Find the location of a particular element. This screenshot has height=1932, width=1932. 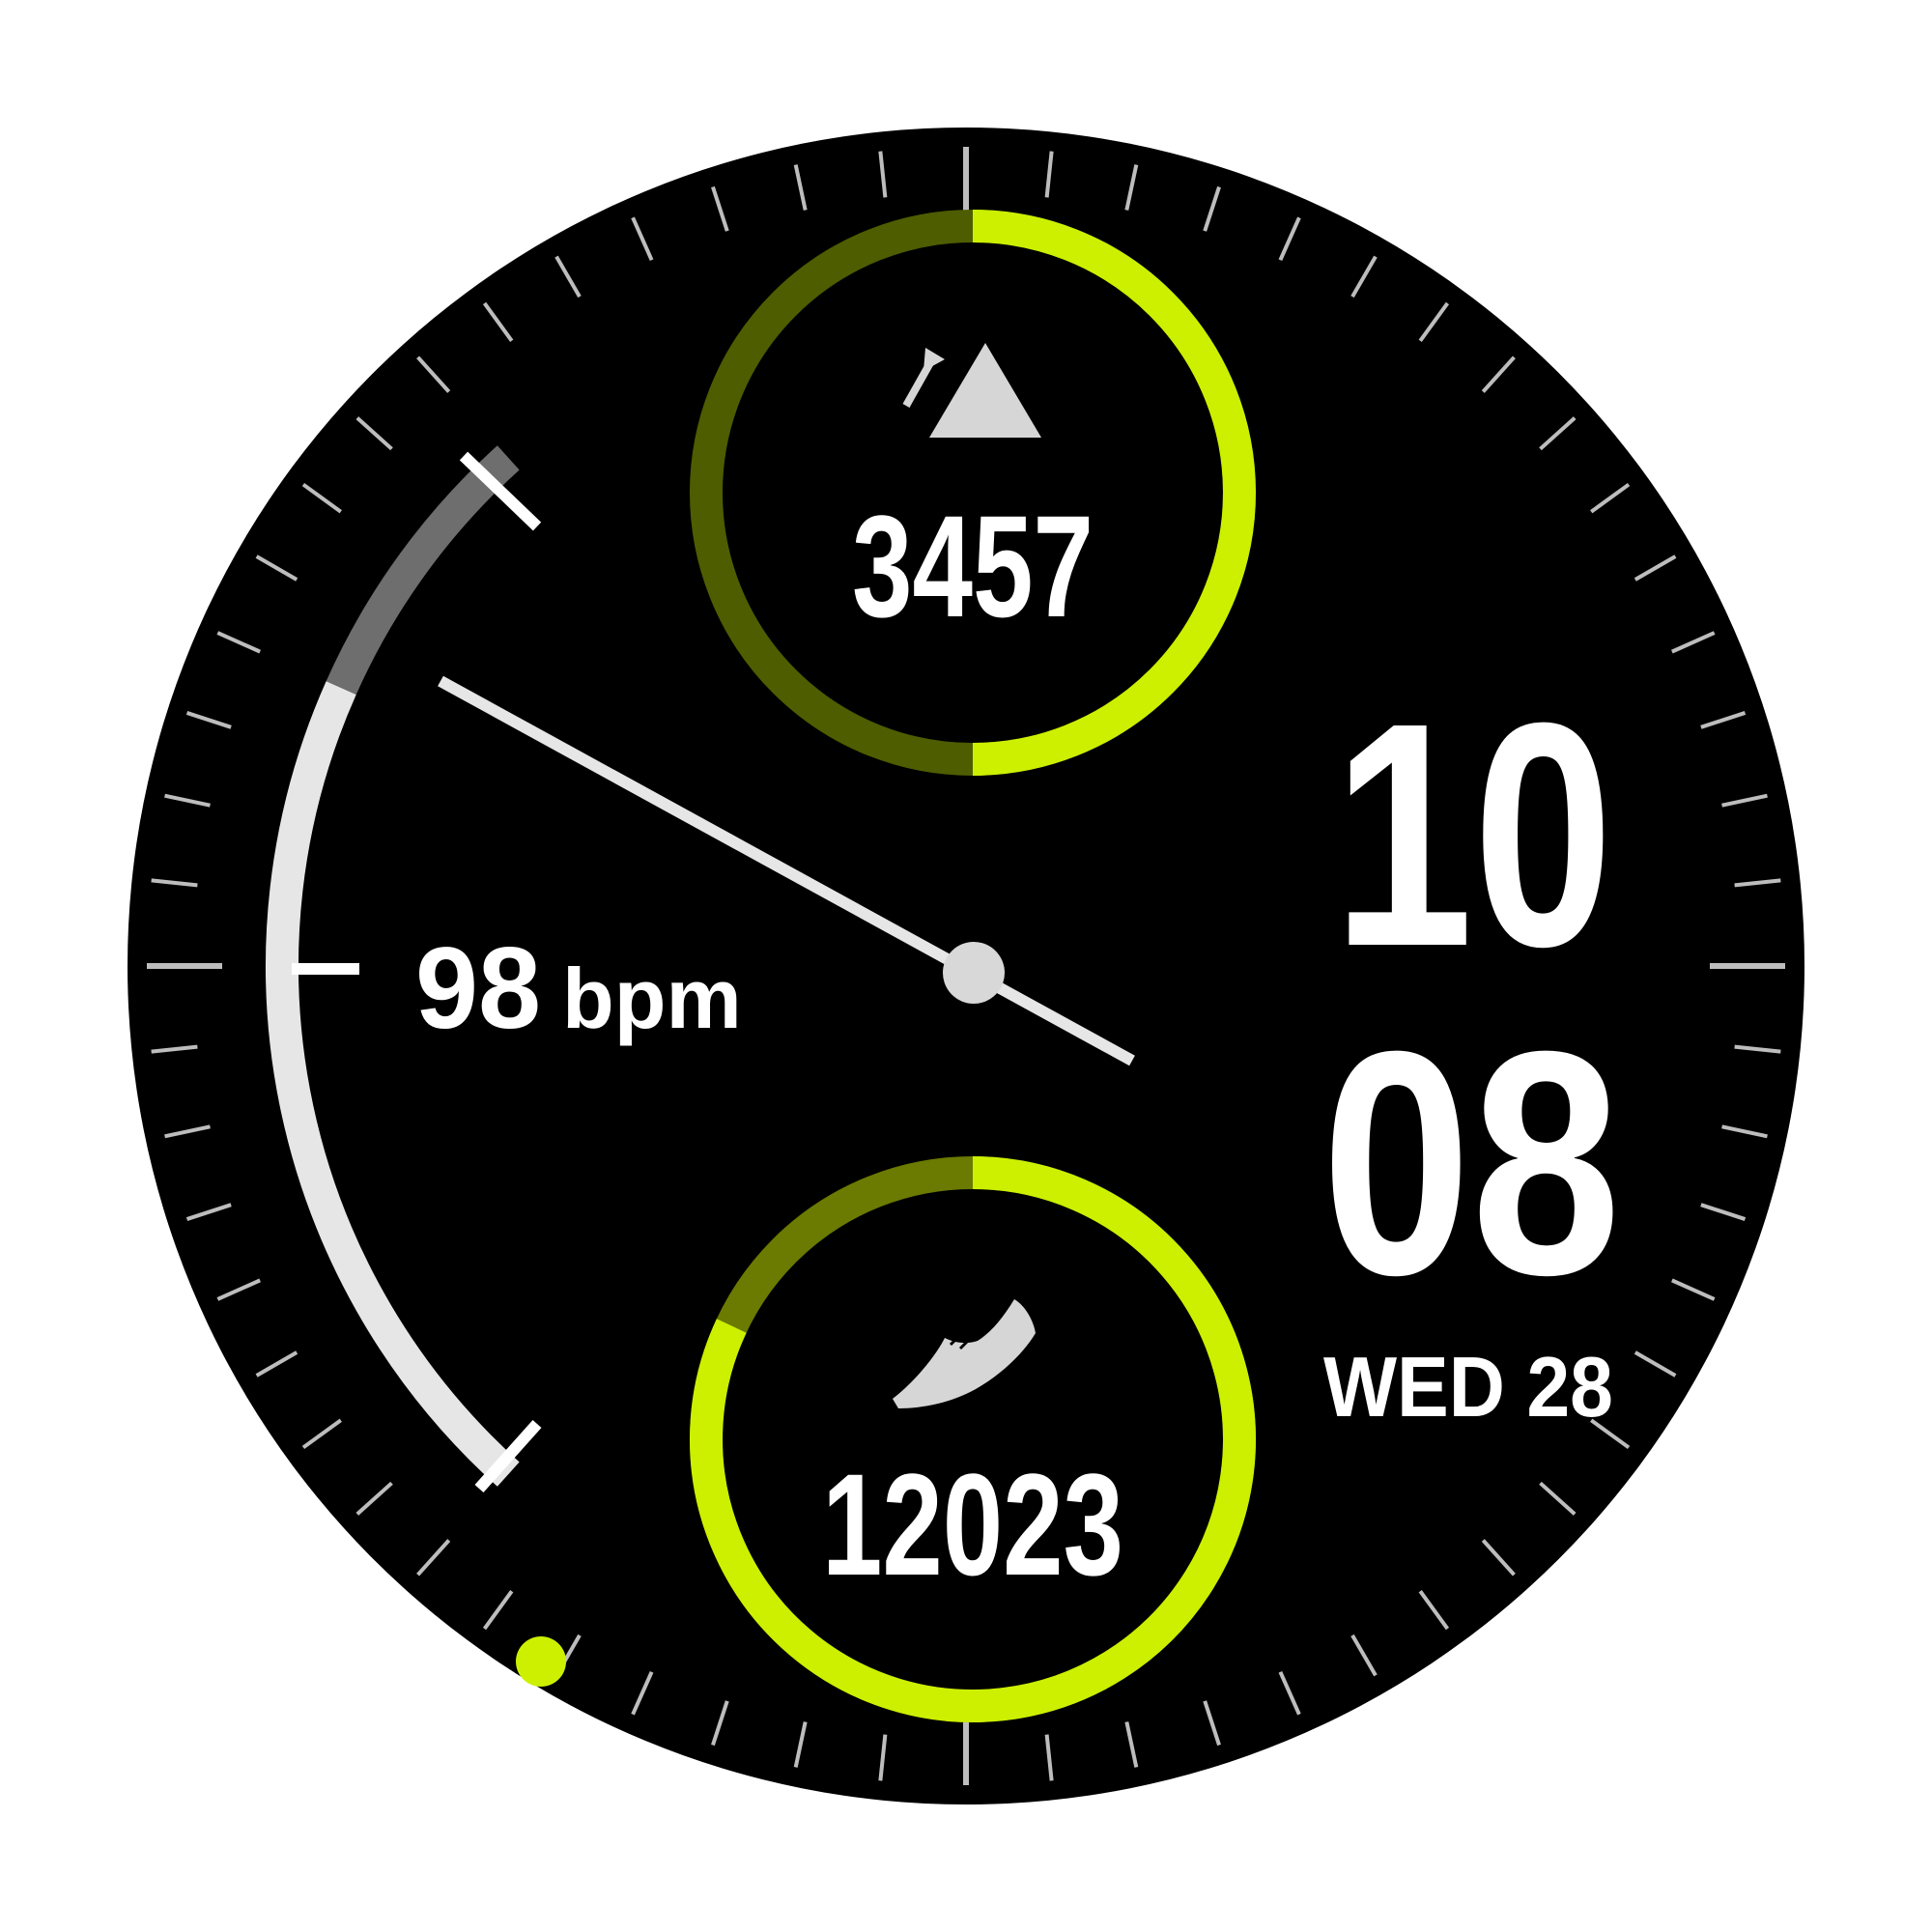

running-shoe-icon is located at coordinates (964, 1353).